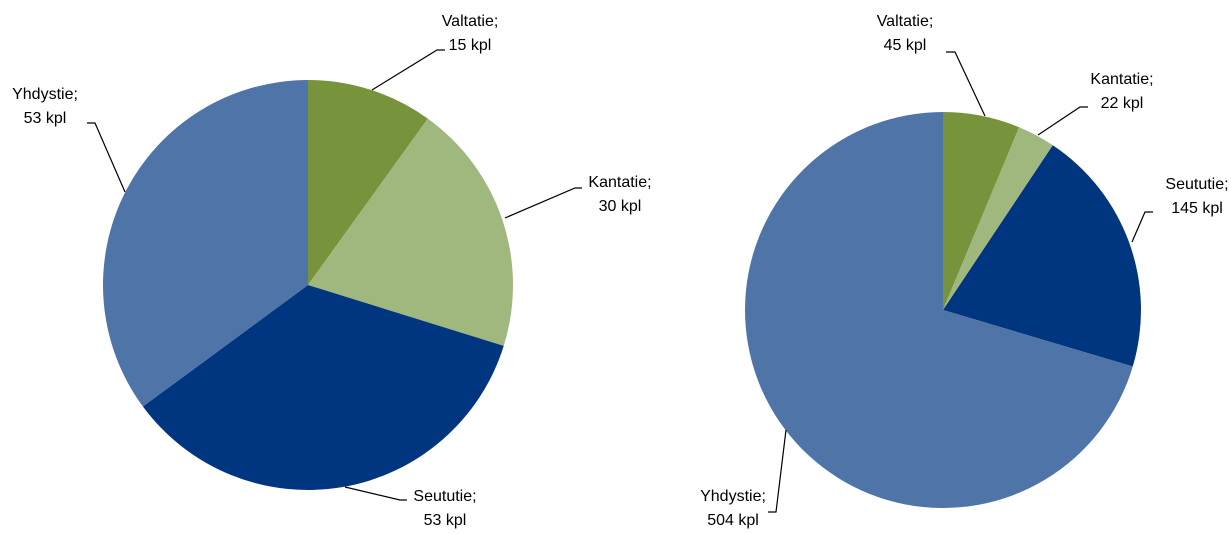 This screenshot has width=1232, height=534. What do you see at coordinates (470, 45) in the screenshot?
I see `slice-label-value: 15 kpl` at bounding box center [470, 45].